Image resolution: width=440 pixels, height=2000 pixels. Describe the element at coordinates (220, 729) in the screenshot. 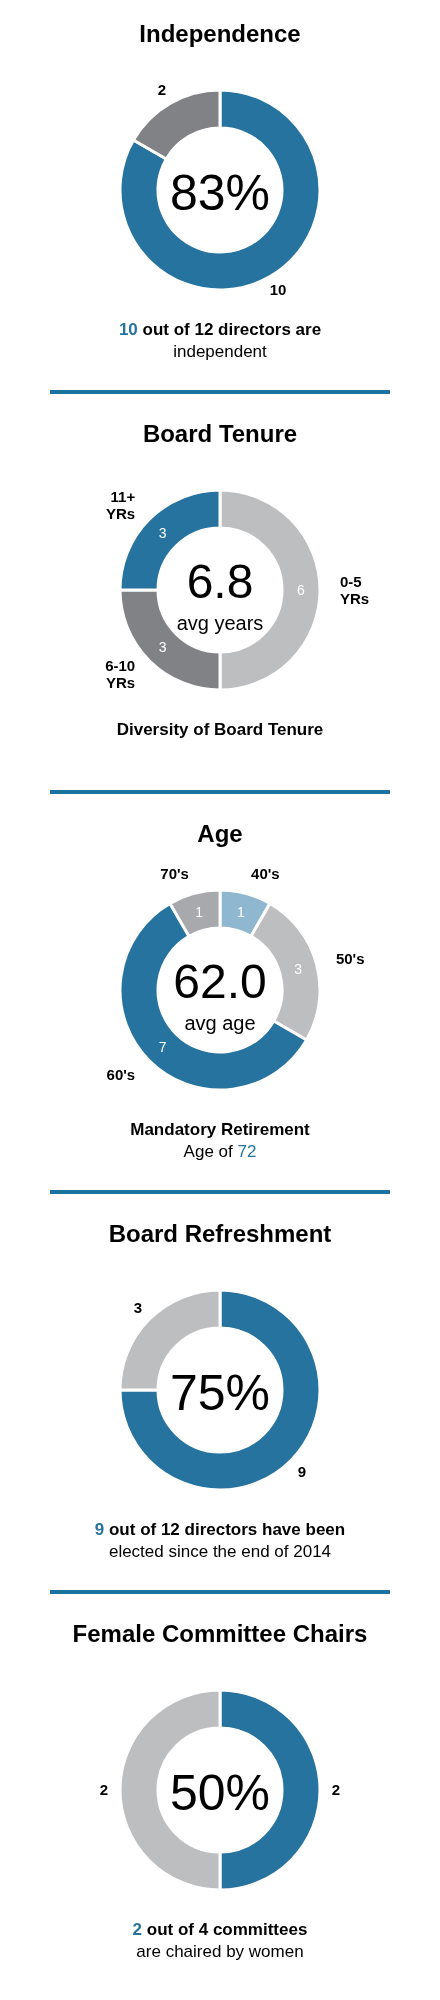

I see `text: Diversity of Board Tenure` at that location.